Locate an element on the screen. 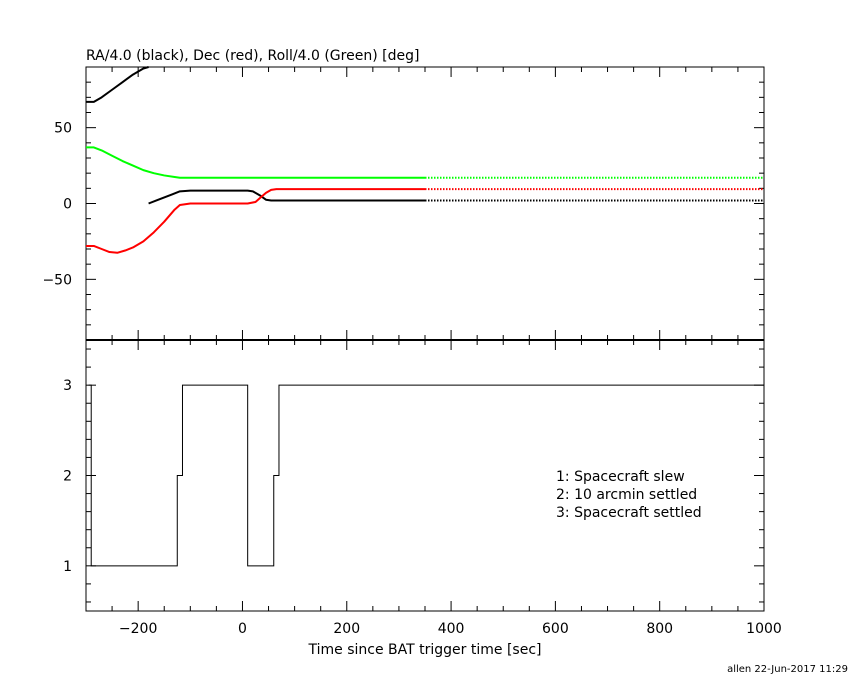 This screenshot has height=680, width=850. x-axis-label: Time since BAT trigger time [sec] is located at coordinates (425, 650).